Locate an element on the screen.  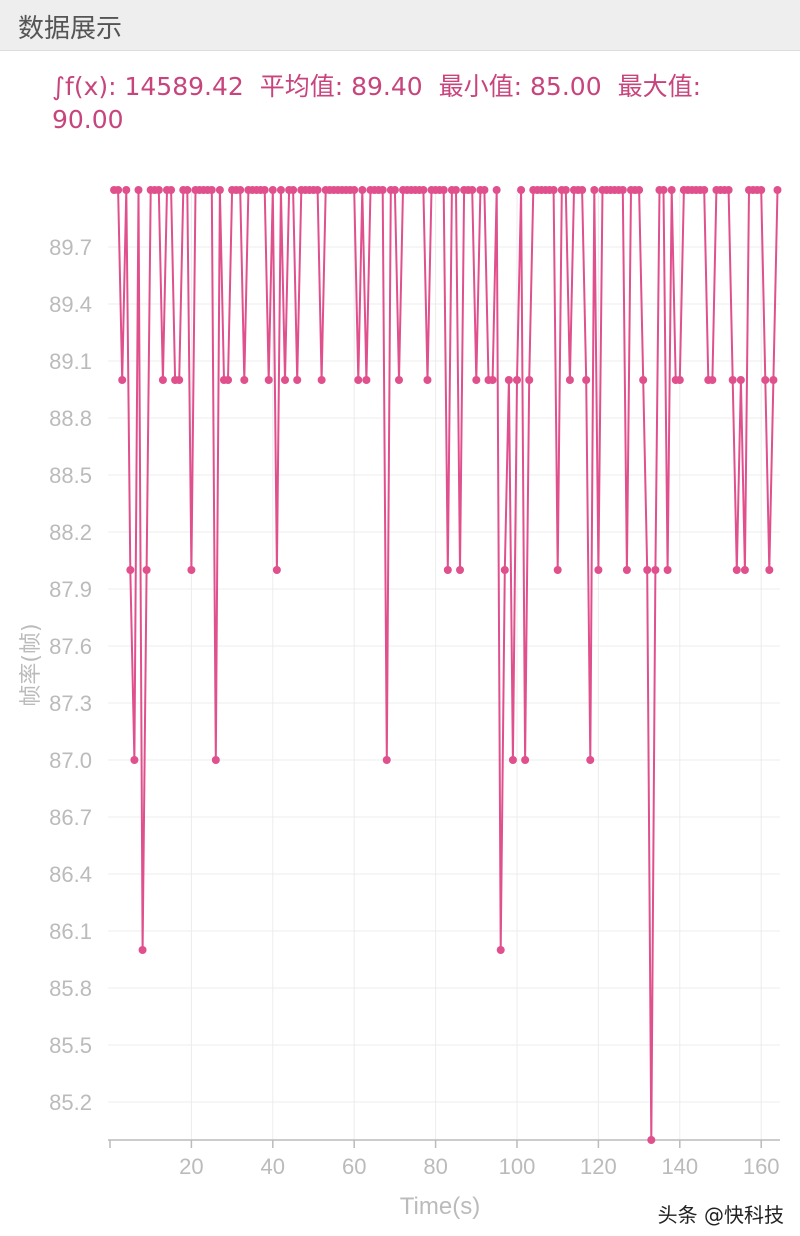
y-tick-label: 88.5 is located at coordinates (70, 475).